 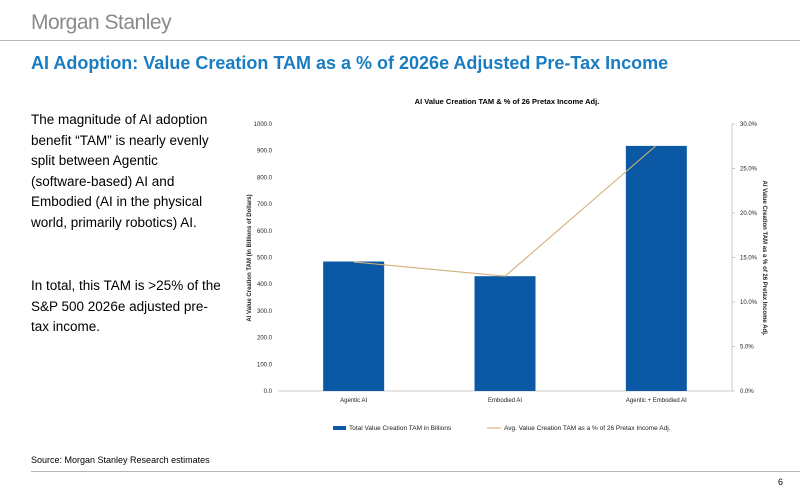 What do you see at coordinates (265, 285) in the screenshot?
I see `y-tick-label: 400.0` at bounding box center [265, 285].